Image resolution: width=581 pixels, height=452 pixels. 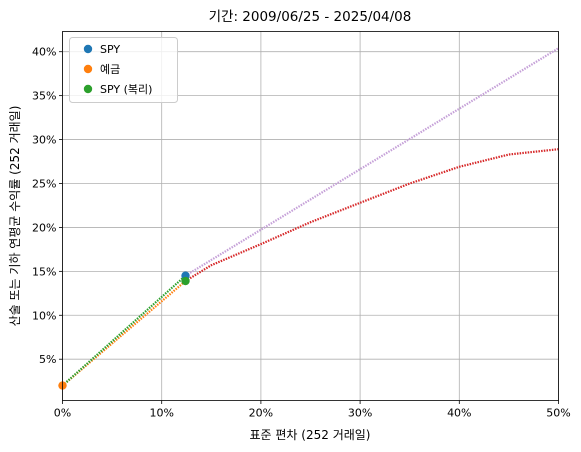 I want to click on y-tick-label: 5%, so click(x=47, y=359).